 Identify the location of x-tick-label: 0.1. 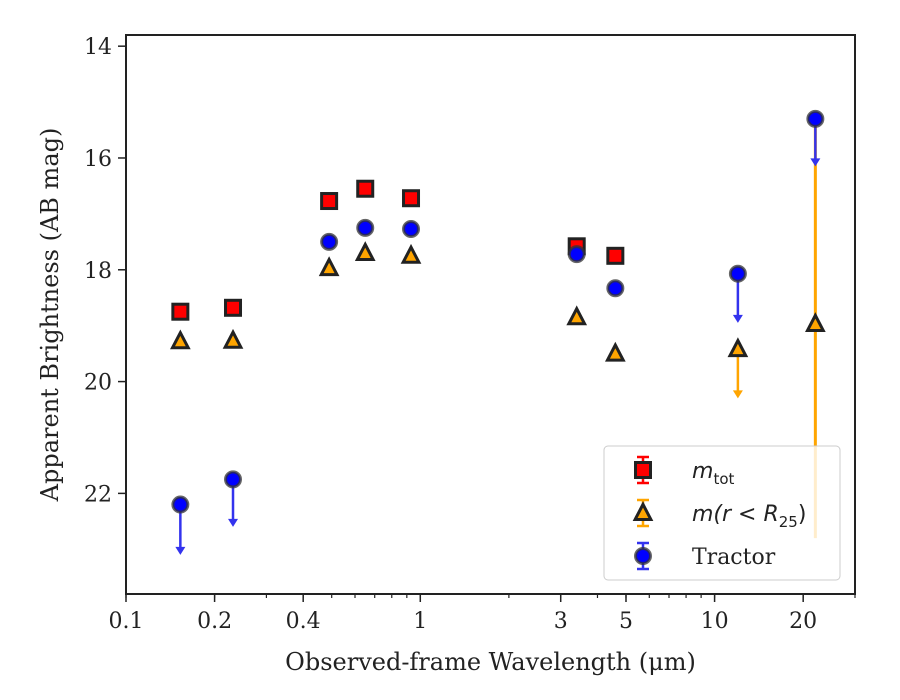
(126, 621).